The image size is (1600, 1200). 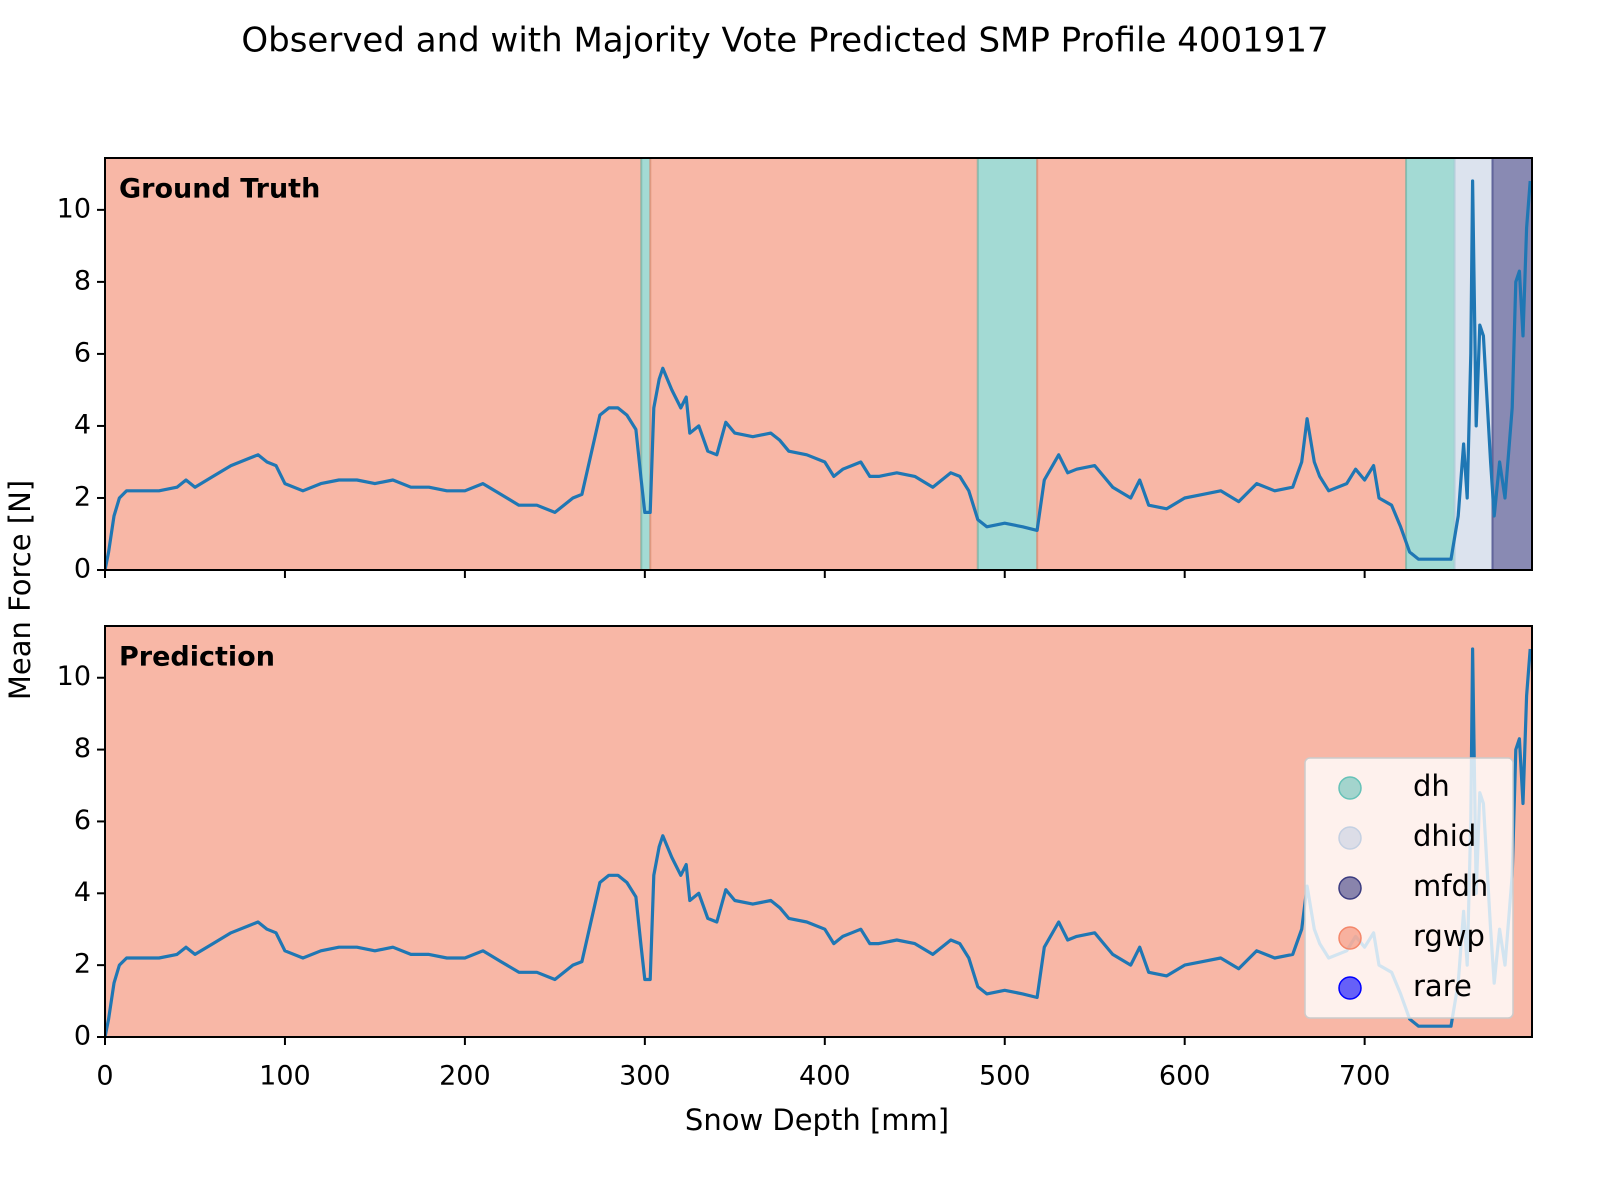 What do you see at coordinates (1005, 1076) in the screenshot?
I see `x-tick-label: 500` at bounding box center [1005, 1076].